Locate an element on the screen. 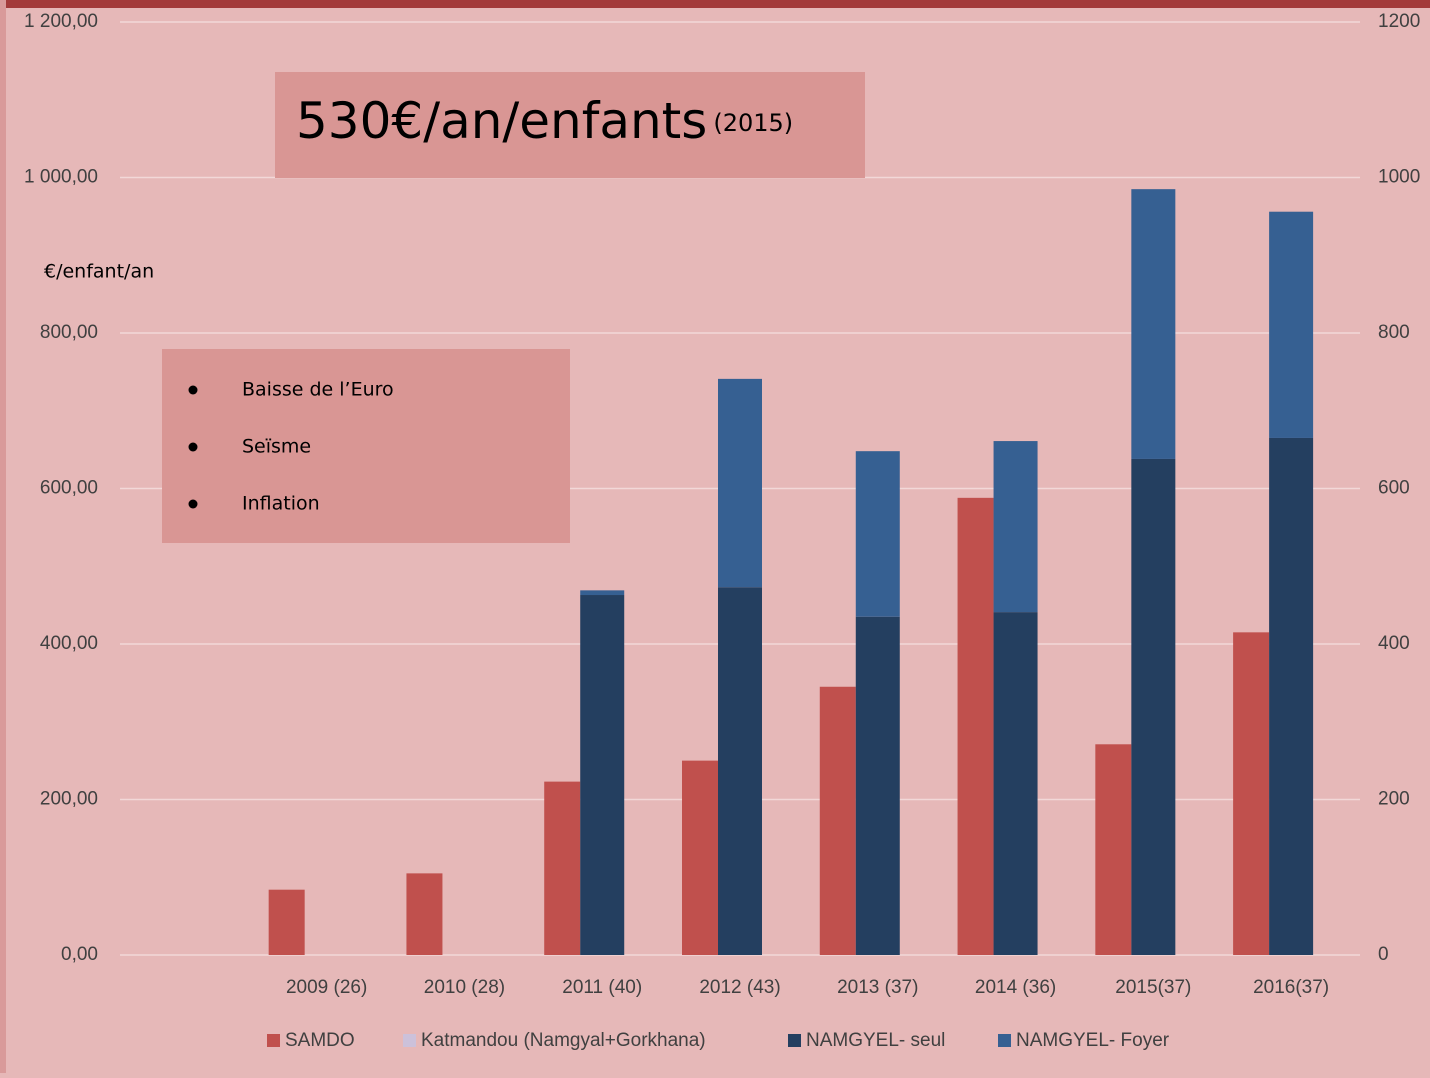 The height and width of the screenshot is (1078, 1430). headline: 530€/an/enfants (2015) is located at coordinates (544, 121).